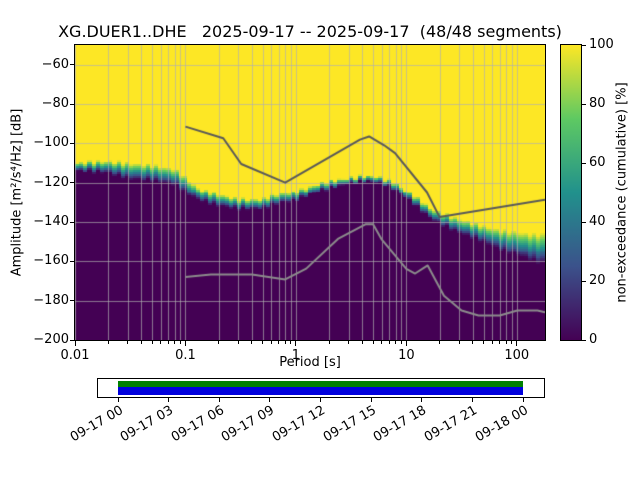  Describe the element at coordinates (298, 424) in the screenshot. I see `timeline-date-label: 09-17 12` at that location.